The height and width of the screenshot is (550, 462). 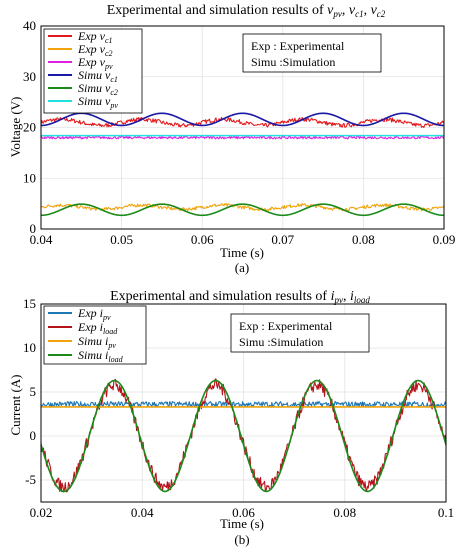 What do you see at coordinates (242, 252) in the screenshot?
I see `chart-a-xlabel: Time (s)` at bounding box center [242, 252].